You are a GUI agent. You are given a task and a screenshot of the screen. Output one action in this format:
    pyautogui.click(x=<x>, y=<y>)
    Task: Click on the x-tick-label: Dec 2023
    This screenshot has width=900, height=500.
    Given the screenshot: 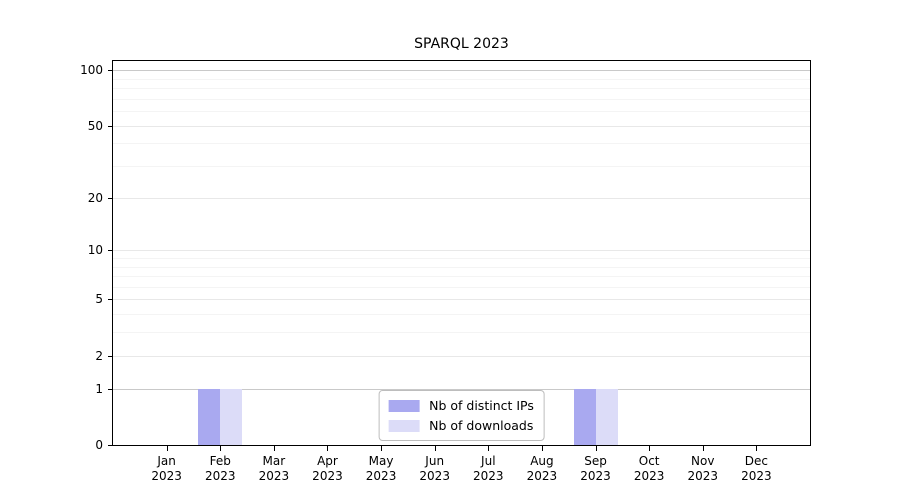 What is the action you would take?
    pyautogui.click(x=756, y=469)
    